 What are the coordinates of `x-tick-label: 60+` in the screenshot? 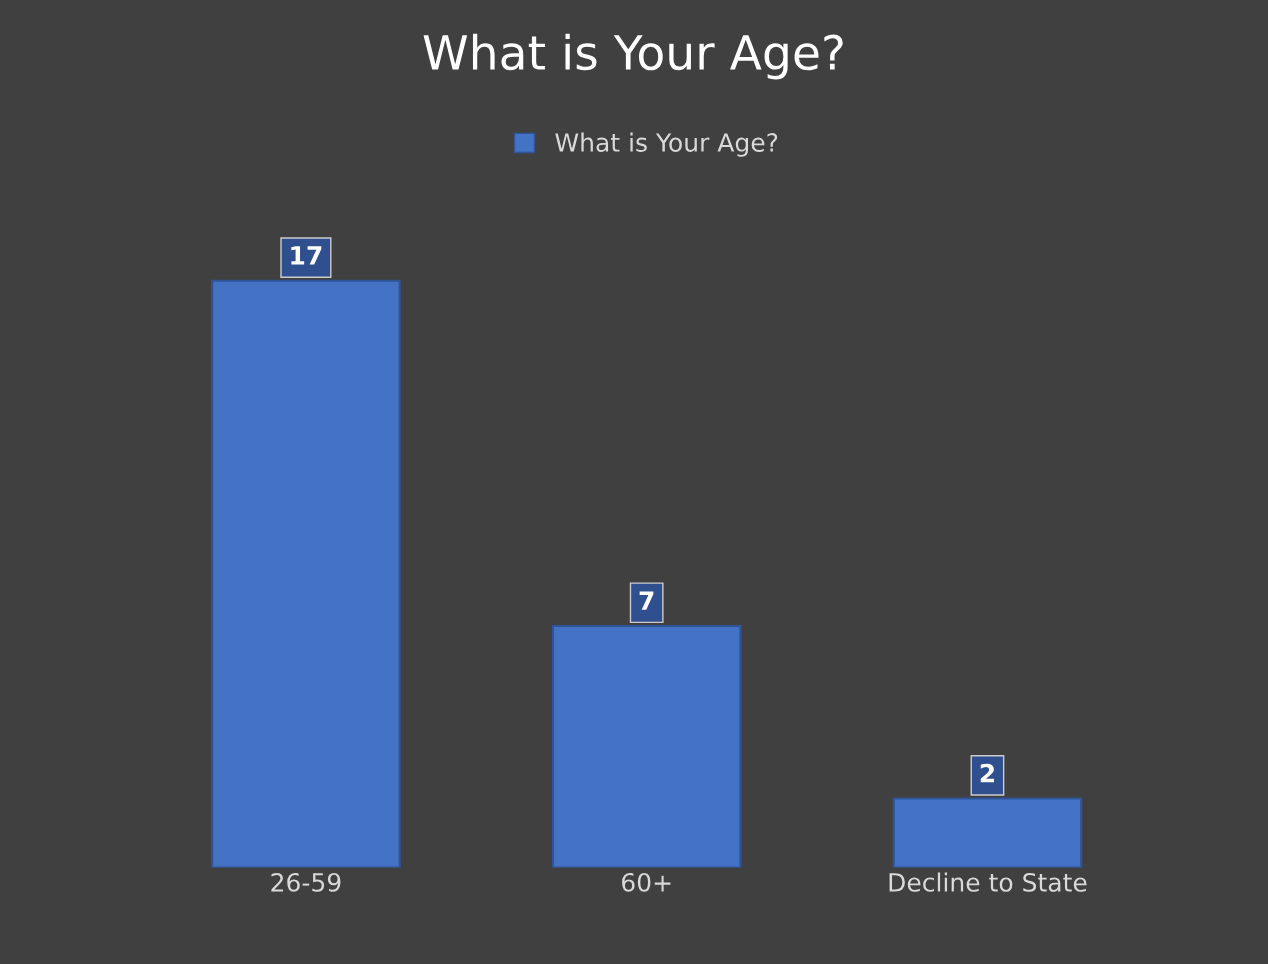 It's located at (646, 882).